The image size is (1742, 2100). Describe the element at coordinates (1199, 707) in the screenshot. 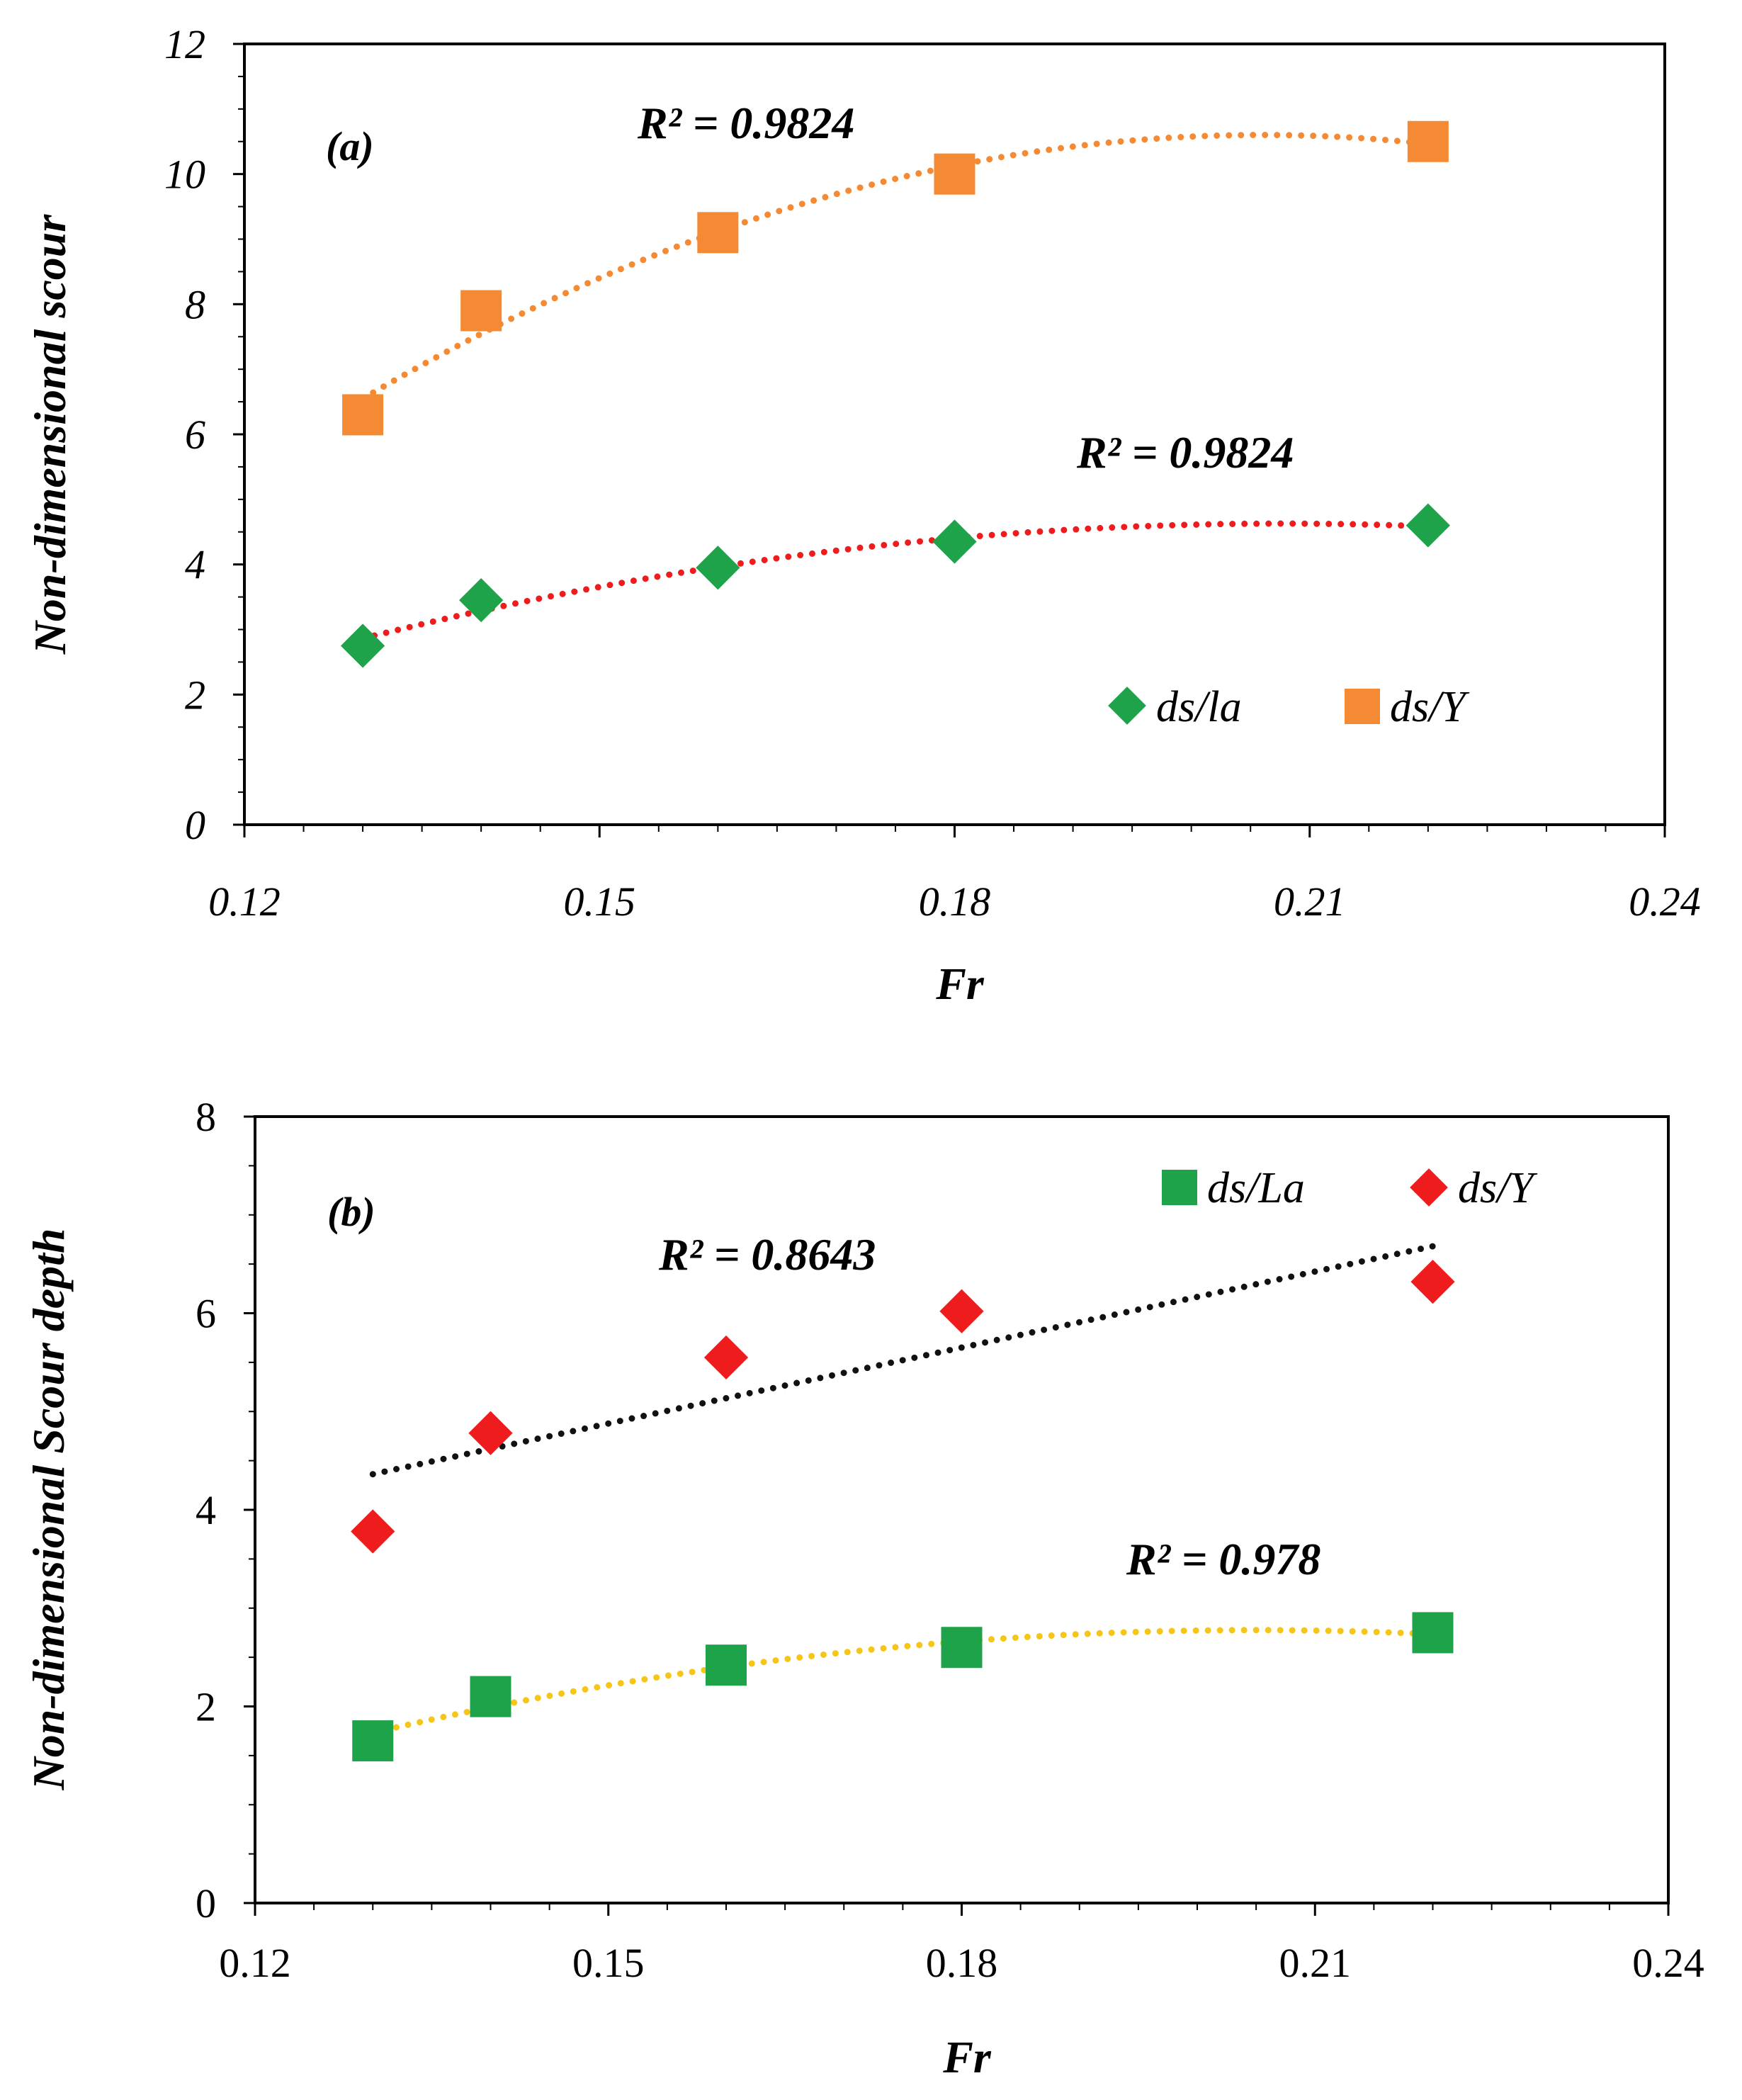

I see `legend-label-dsla: ds/la` at that location.